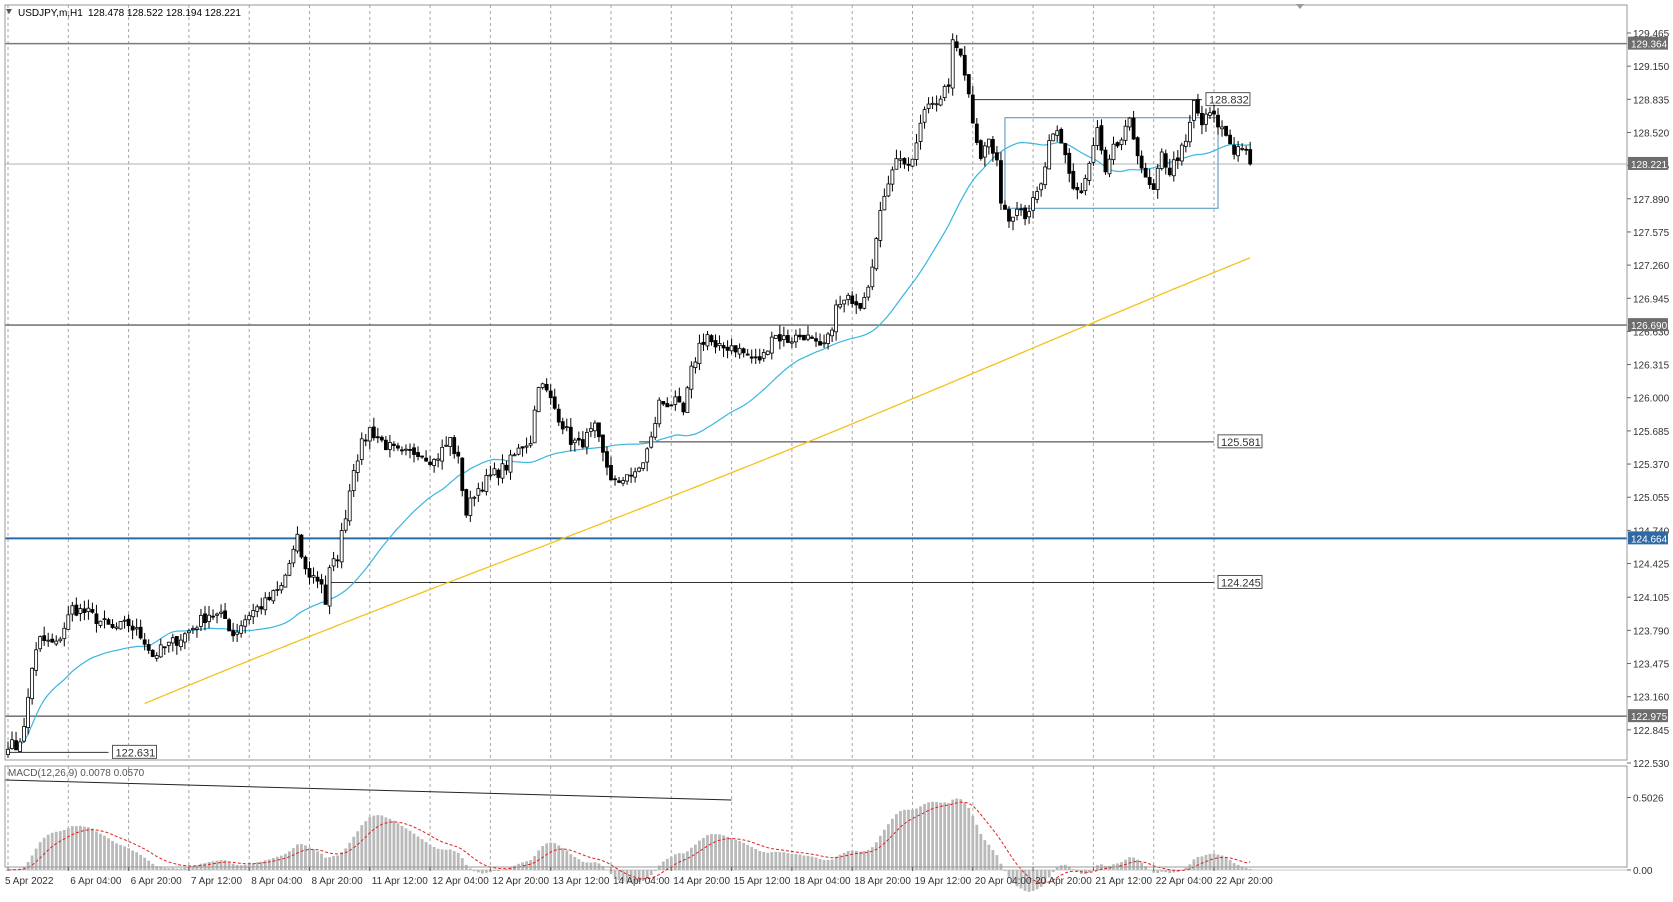 The height and width of the screenshot is (902, 1673). Describe the element at coordinates (1649, 717) in the screenshot. I see `price-tag-label: 122.975` at that location.